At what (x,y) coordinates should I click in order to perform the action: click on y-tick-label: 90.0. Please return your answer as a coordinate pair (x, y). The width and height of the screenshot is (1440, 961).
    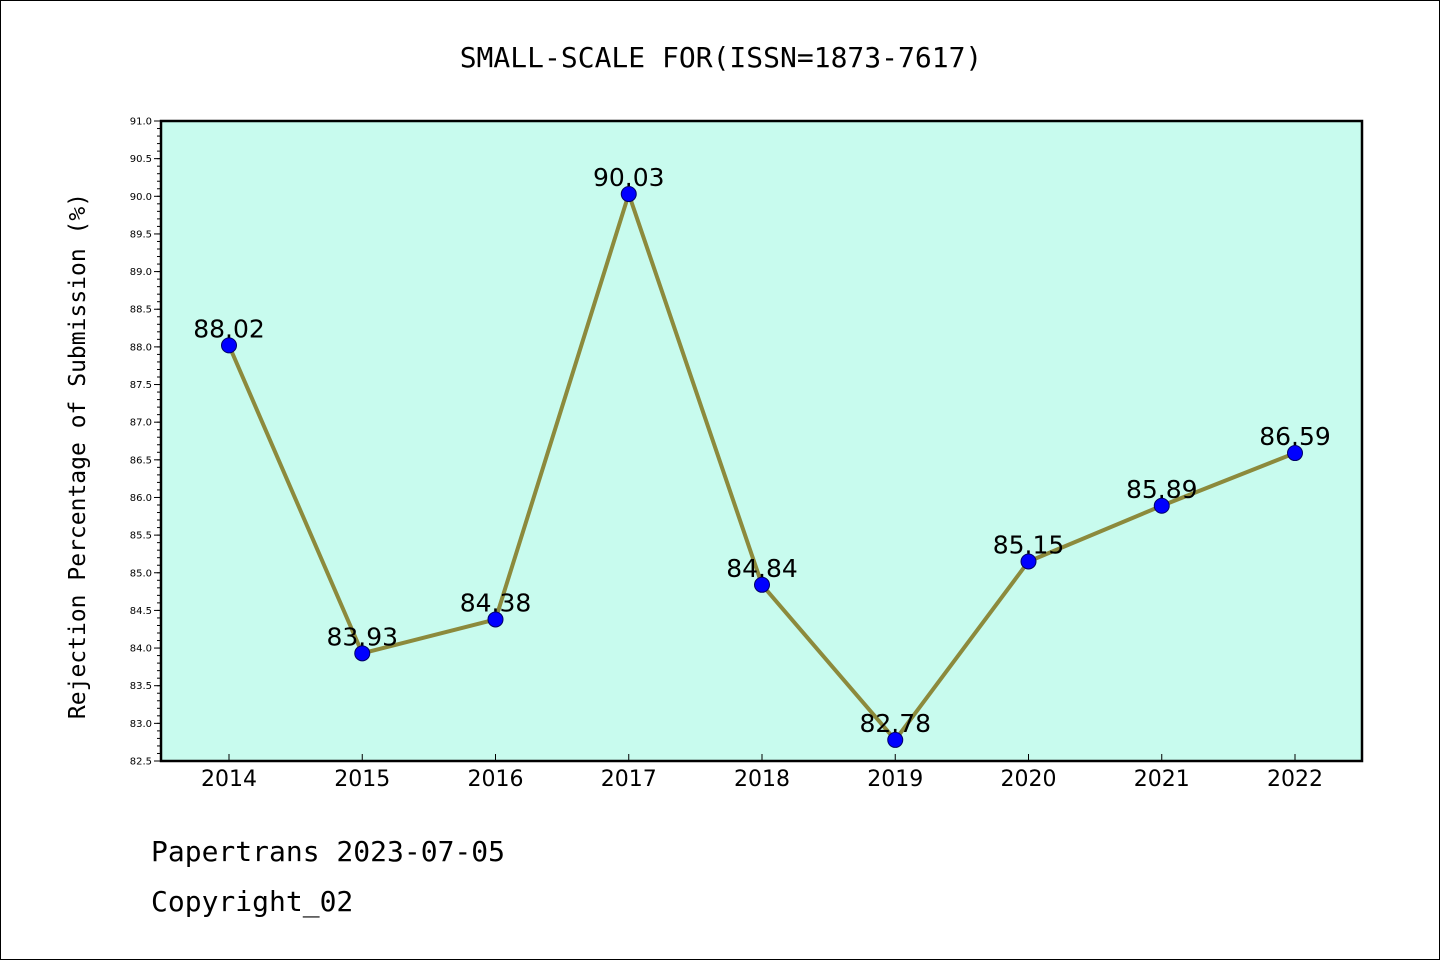
    Looking at the image, I should click on (141, 197).